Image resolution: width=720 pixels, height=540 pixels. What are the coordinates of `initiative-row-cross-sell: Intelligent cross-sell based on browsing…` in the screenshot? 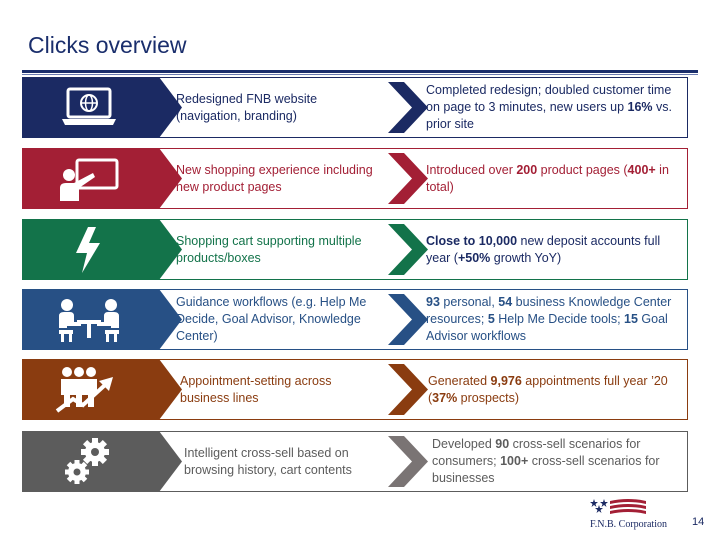 It's located at (355, 461).